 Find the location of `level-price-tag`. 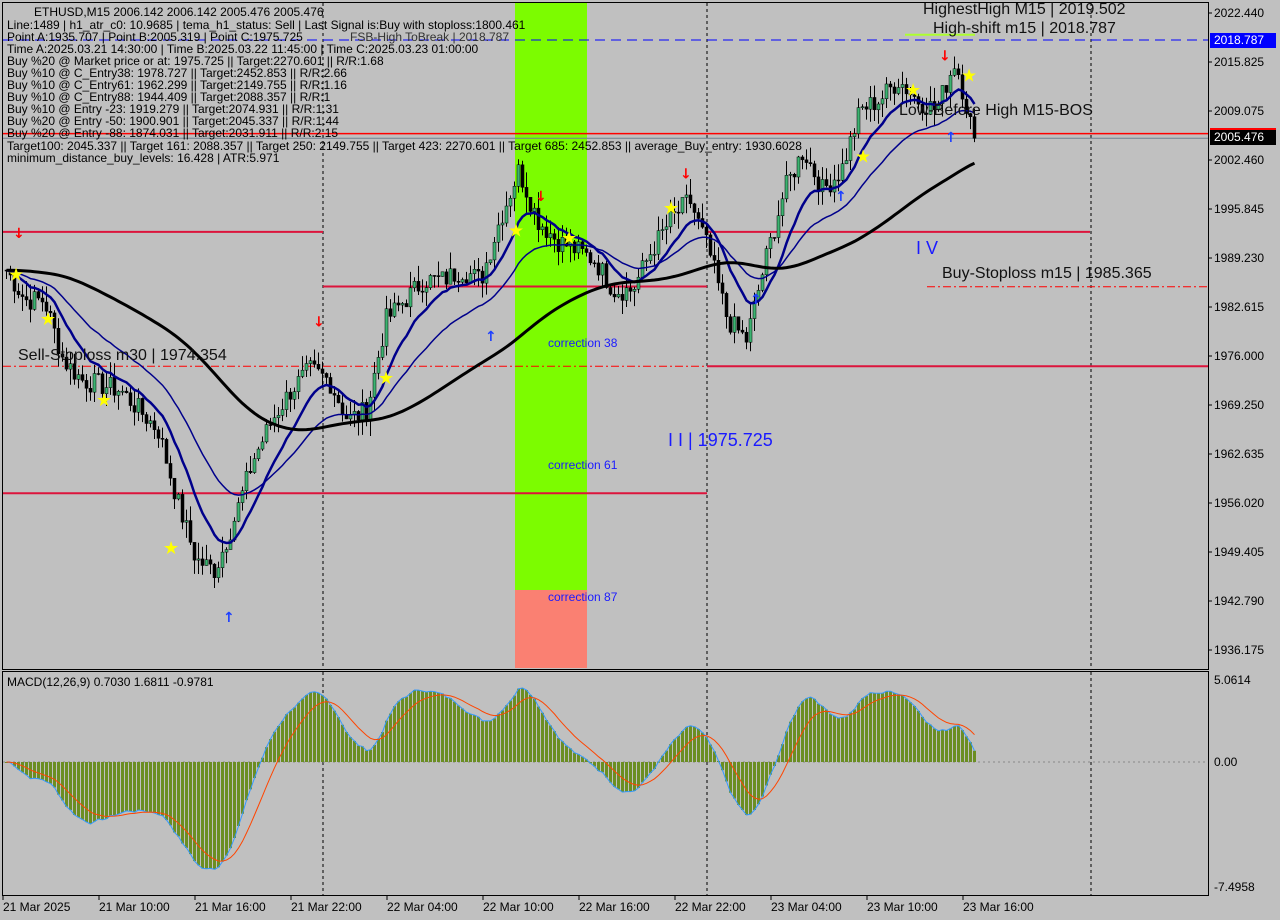

level-price-tag is located at coordinates (1243, 129).